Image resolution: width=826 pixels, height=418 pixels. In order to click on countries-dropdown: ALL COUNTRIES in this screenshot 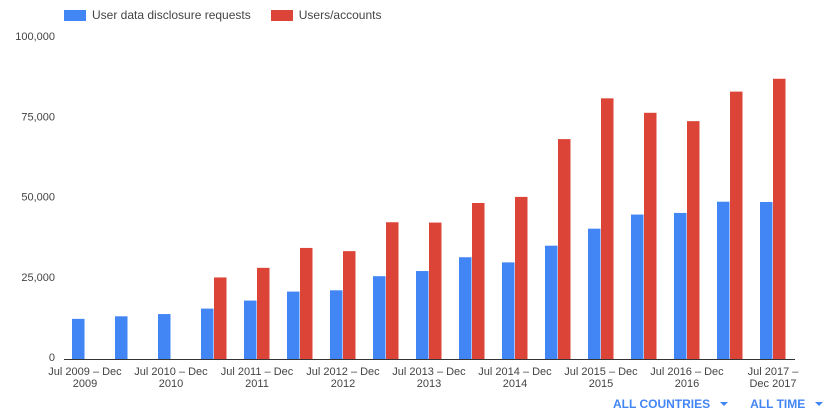, I will do `click(671, 404)`.